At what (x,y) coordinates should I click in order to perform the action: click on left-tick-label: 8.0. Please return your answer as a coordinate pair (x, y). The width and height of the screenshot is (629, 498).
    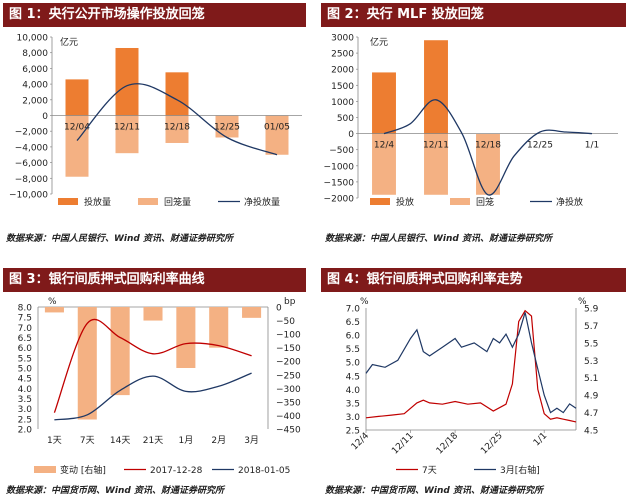
    Looking at the image, I should click on (25, 309).